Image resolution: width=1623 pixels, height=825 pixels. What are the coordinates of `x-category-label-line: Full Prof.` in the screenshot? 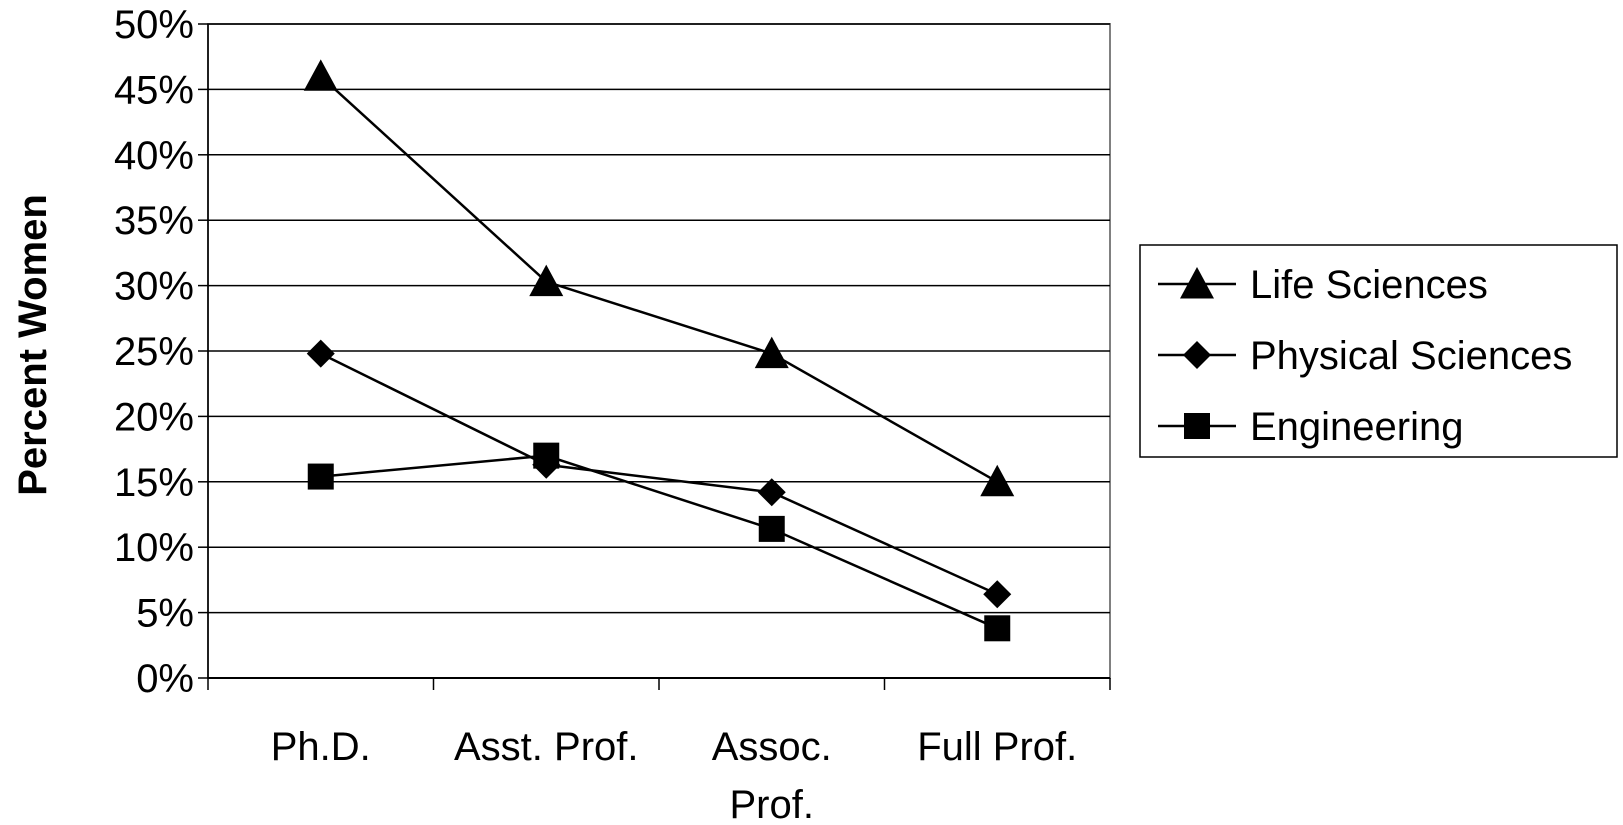 It's located at (997, 747).